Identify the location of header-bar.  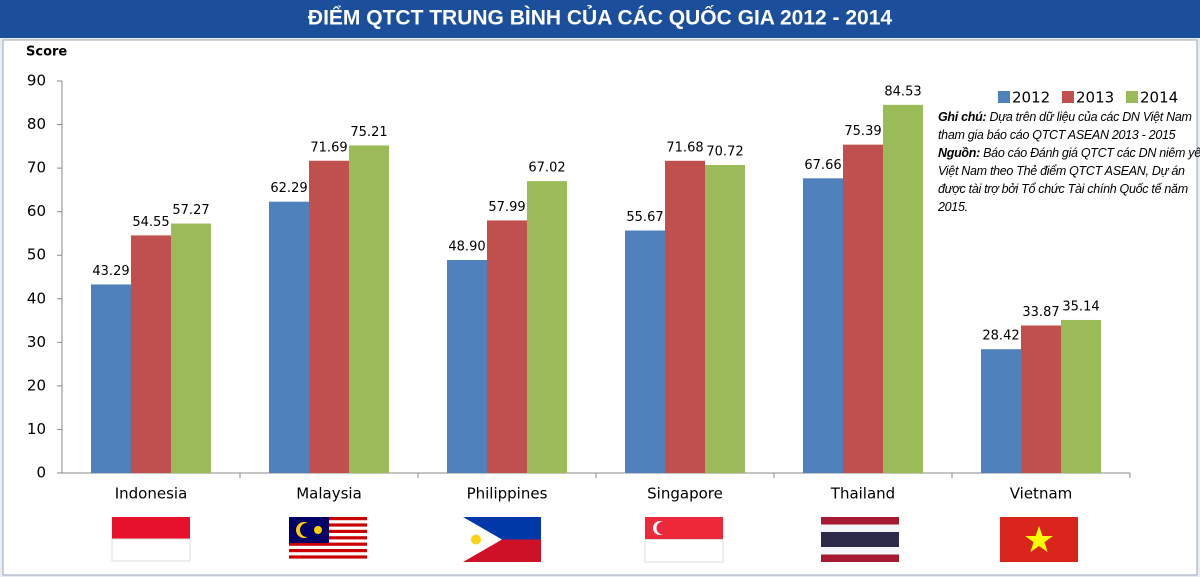
(600, 19).